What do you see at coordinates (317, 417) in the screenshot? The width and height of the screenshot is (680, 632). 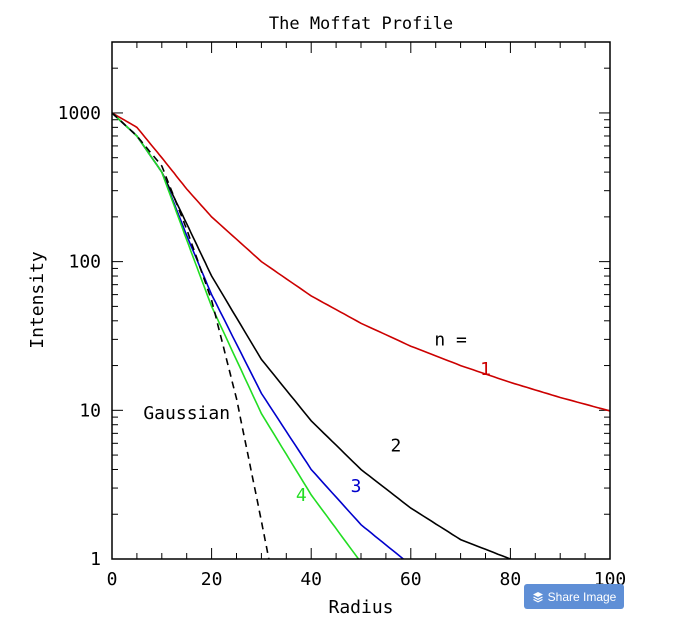 I see `curve-annotations: n = 1 2 3 4 Gaussian` at bounding box center [317, 417].